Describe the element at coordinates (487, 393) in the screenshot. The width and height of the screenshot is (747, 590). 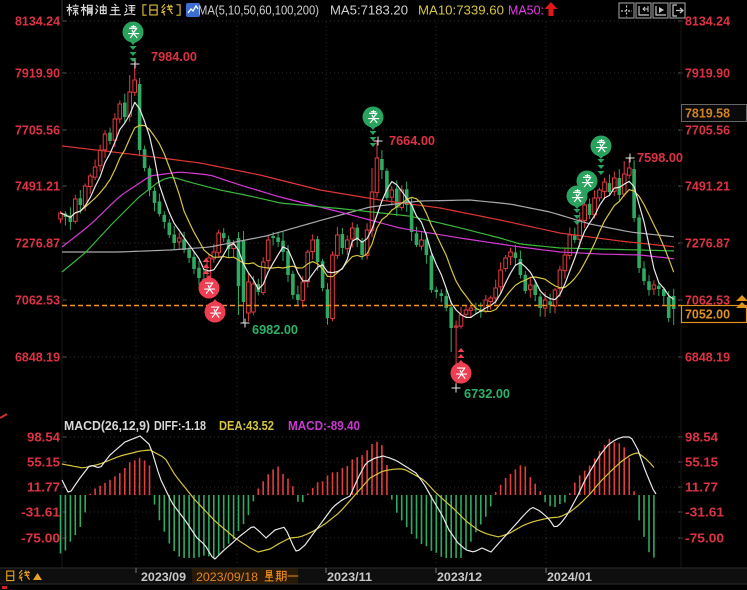
I see `svg-text: 6732.00` at that location.